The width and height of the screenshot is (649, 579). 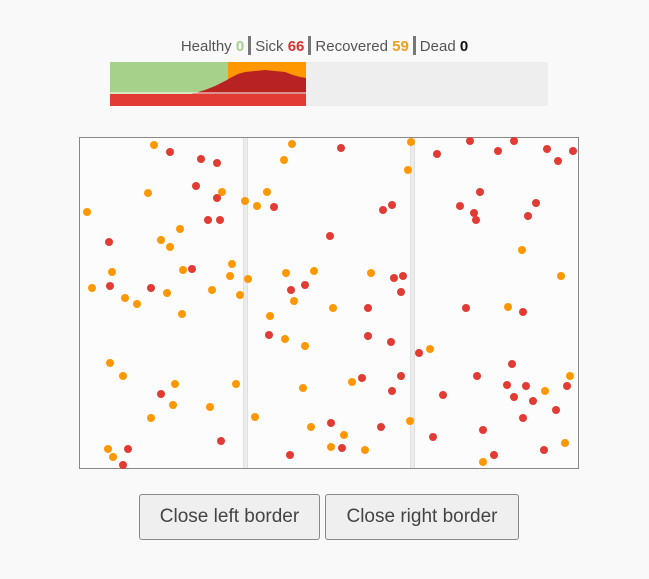 What do you see at coordinates (296, 46) in the screenshot?
I see `sick-count: 66` at bounding box center [296, 46].